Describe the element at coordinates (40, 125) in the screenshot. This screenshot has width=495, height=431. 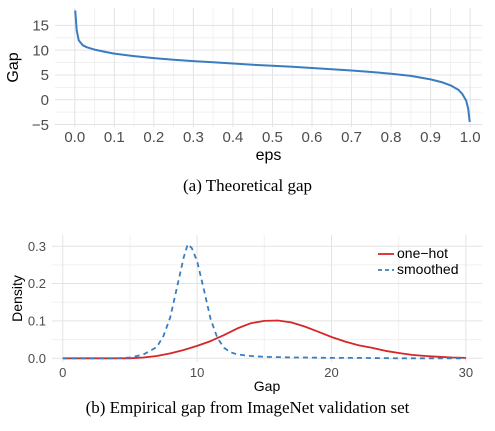
I see `y-tick-label: −5` at that location.